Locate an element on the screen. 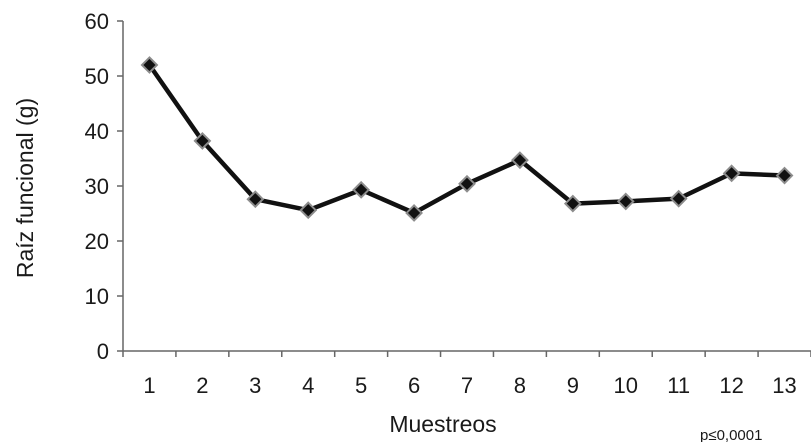 The width and height of the screenshot is (811, 442). y-tick-label-0: 0 is located at coordinates (103, 351).